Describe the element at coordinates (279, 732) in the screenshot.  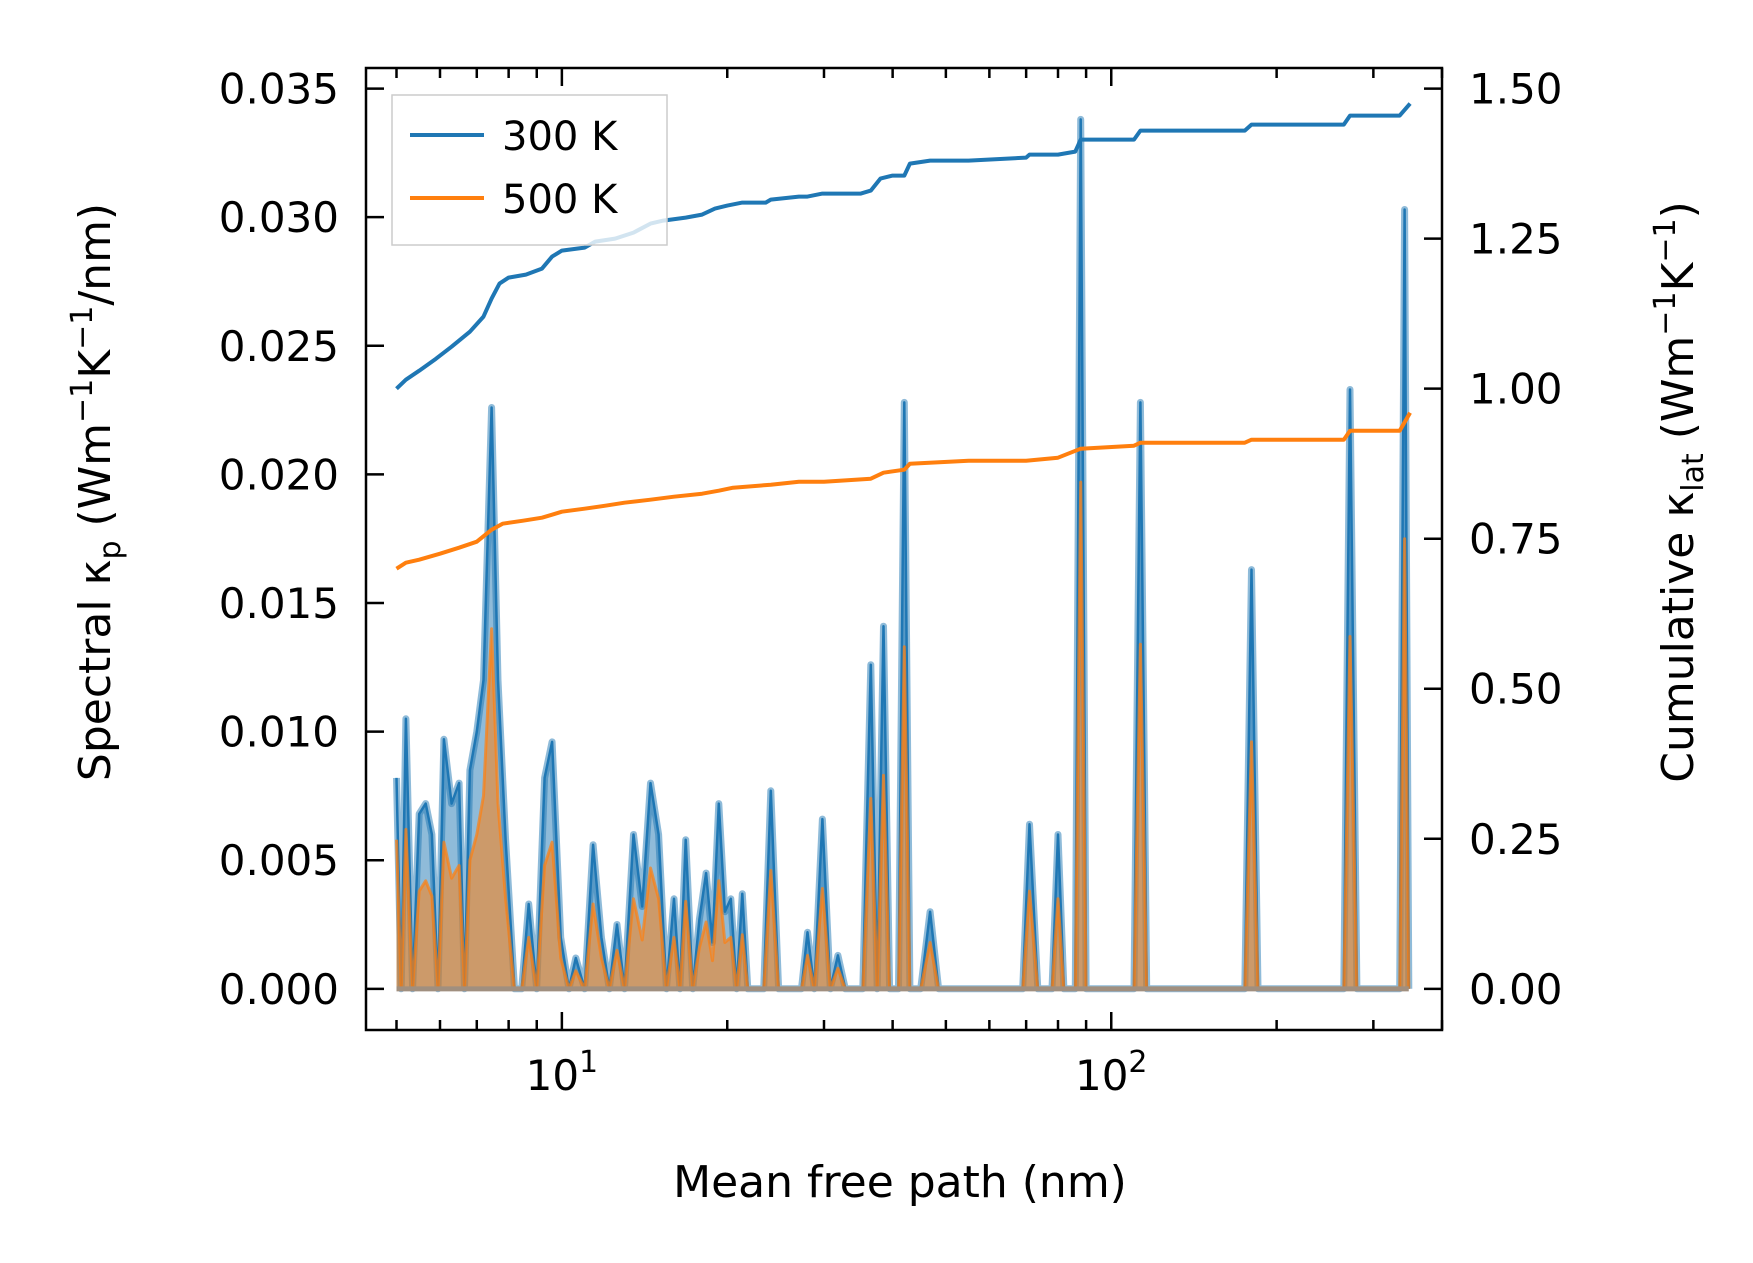
I see `y-left-tick-label: 0.010` at that location.